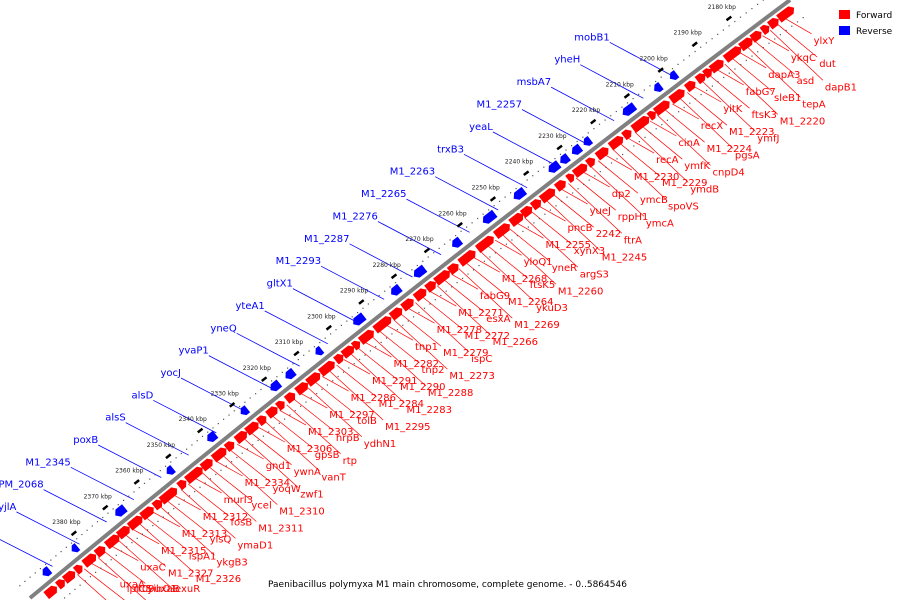 Image resolution: width=900 pixels, height=600 pixels. Describe the element at coordinates (722, 7) in the screenshot. I see `kbp-tick-label: 2180 kbp` at that location.